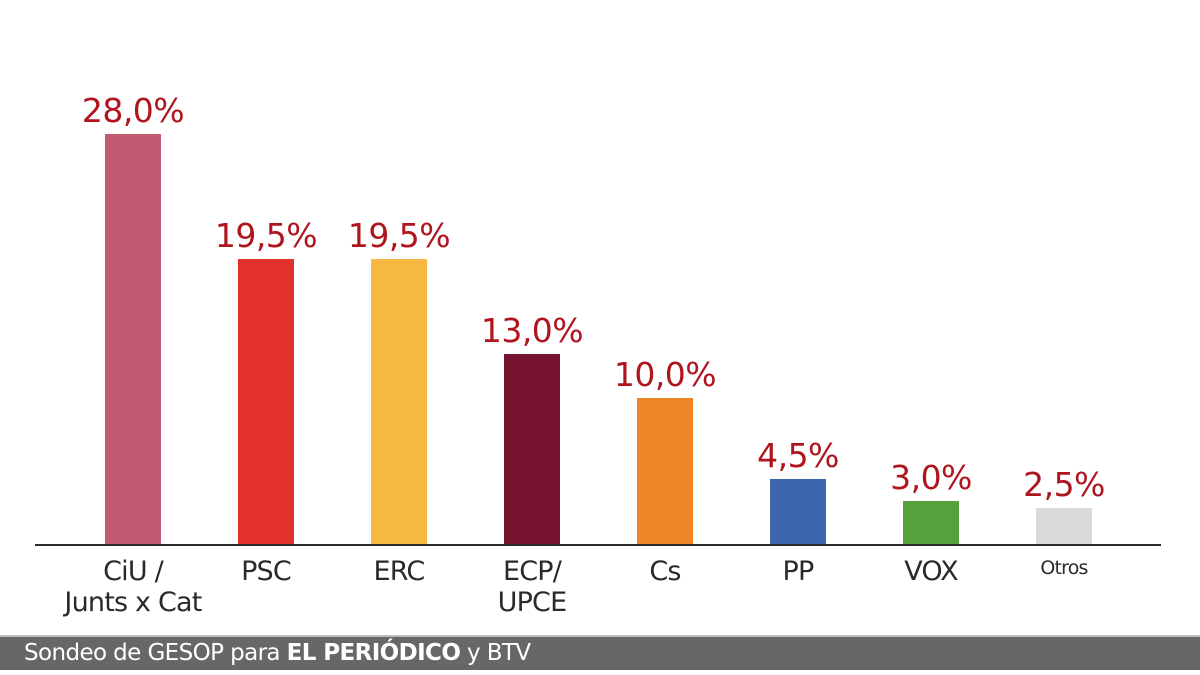 The image size is (1200, 675). What do you see at coordinates (133, 110) in the screenshot?
I see `value-label: 28,0%` at bounding box center [133, 110].